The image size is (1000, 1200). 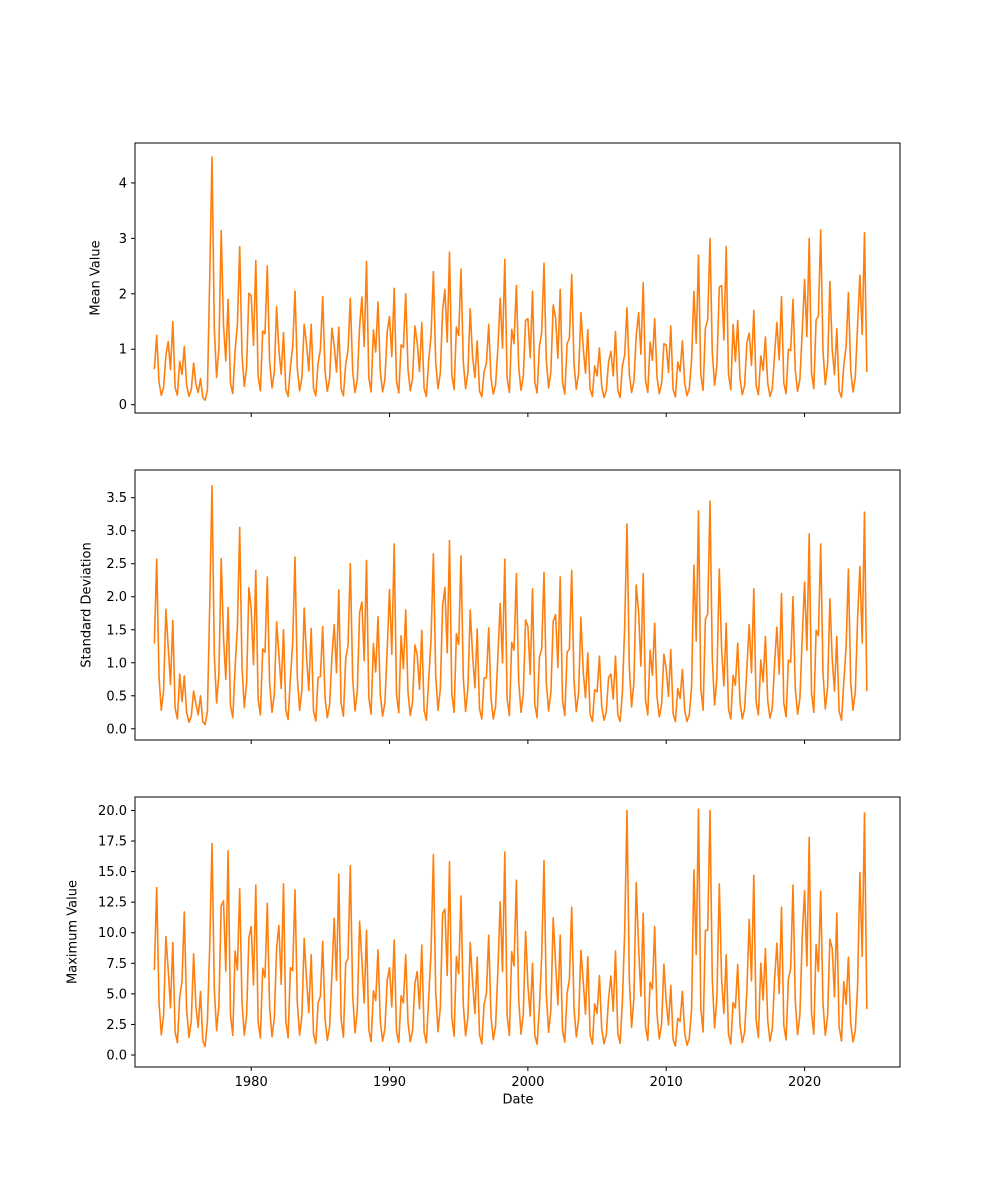 What do you see at coordinates (123, 294) in the screenshot?
I see `y-tick-label: 2` at bounding box center [123, 294].